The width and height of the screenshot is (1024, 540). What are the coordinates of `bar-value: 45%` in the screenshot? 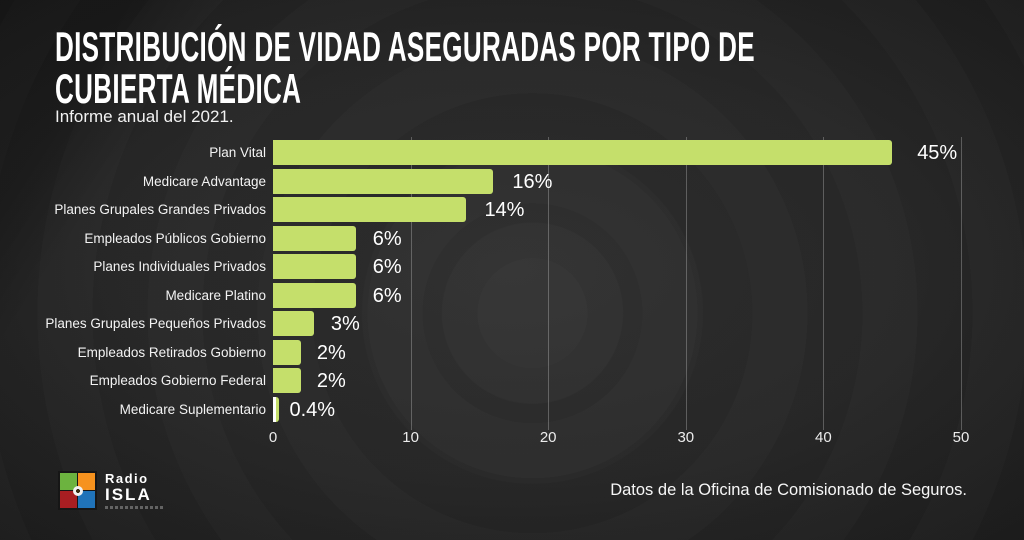 It's located at (937, 153).